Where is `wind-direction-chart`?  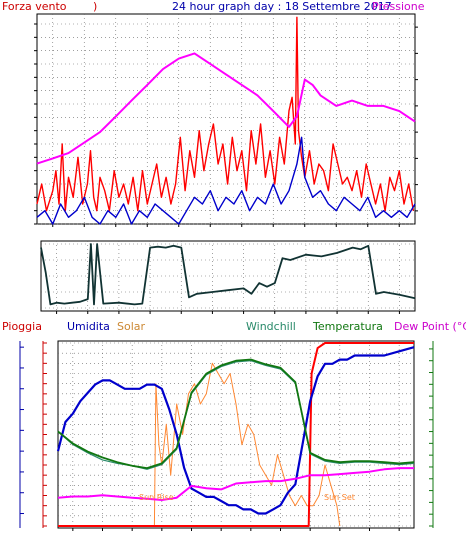 wind-direction-chart is located at coordinates (228, 277).